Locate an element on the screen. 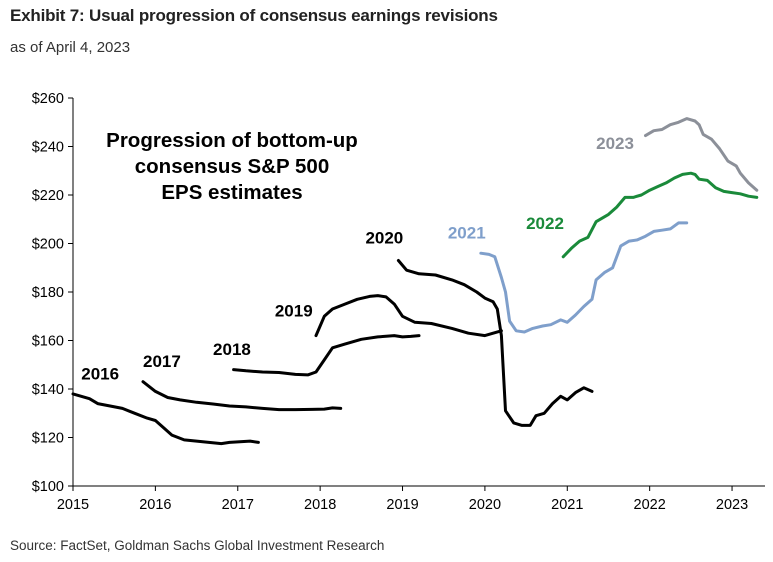 Image resolution: width=773 pixels, height=562 pixels. x-tick-label: 2019 is located at coordinates (402, 505).